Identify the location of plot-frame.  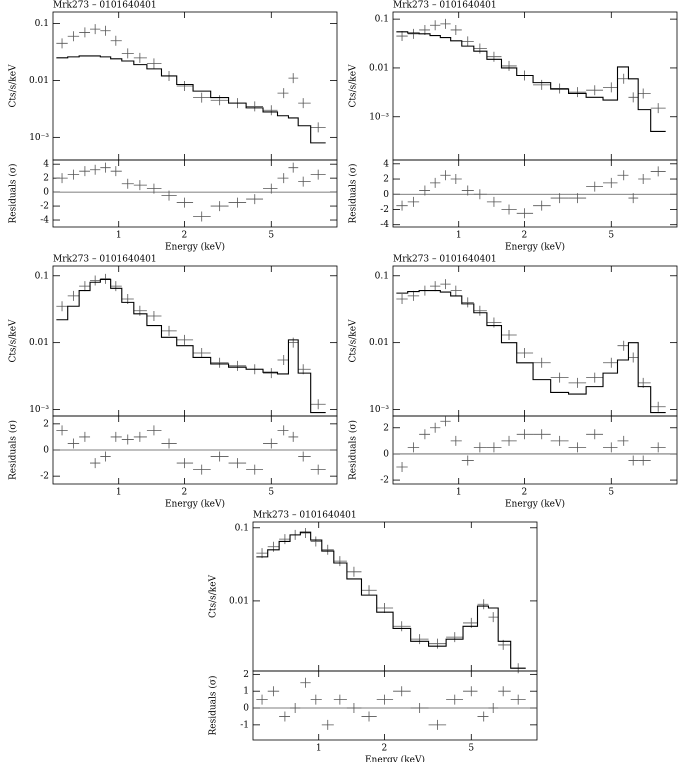
(395, 705).